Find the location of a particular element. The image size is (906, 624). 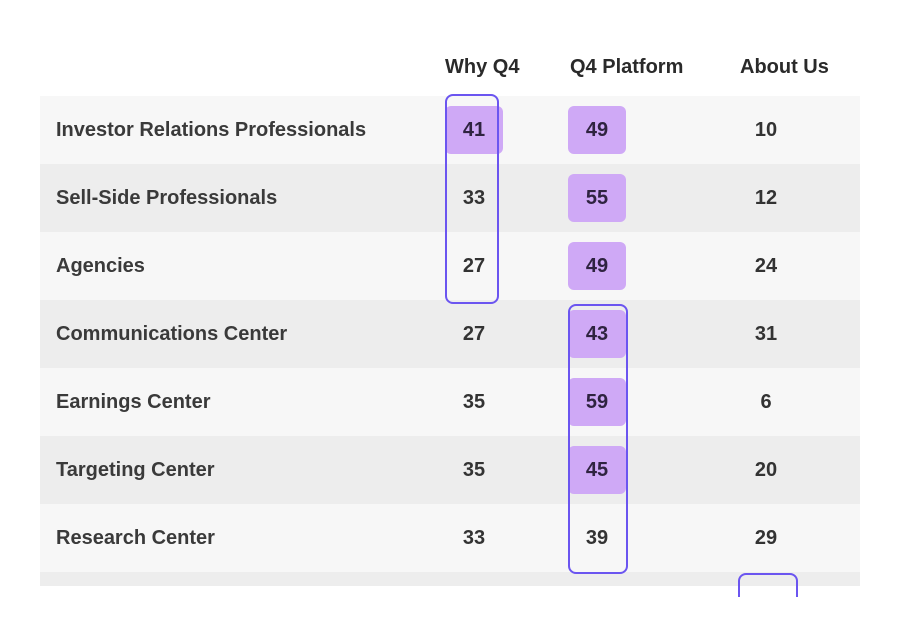

table-row: Sell-Side Professionals 33 55 12 is located at coordinates (450, 198).